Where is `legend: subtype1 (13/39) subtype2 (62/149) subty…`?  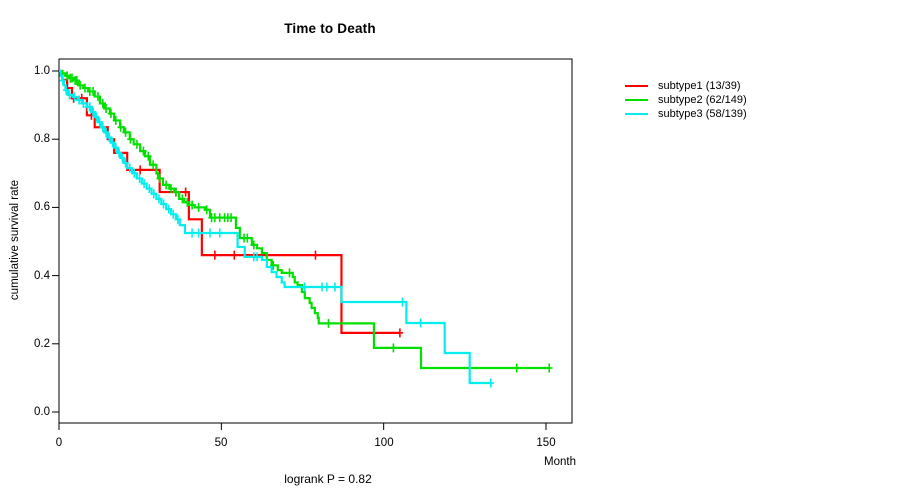
legend: subtype1 (13/39) subtype2 (62/149) subty… is located at coordinates (686, 100).